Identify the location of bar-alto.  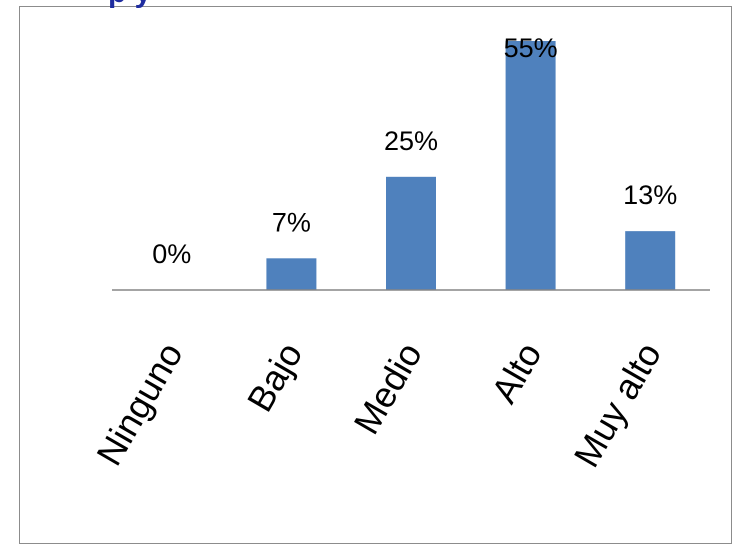
(530, 165).